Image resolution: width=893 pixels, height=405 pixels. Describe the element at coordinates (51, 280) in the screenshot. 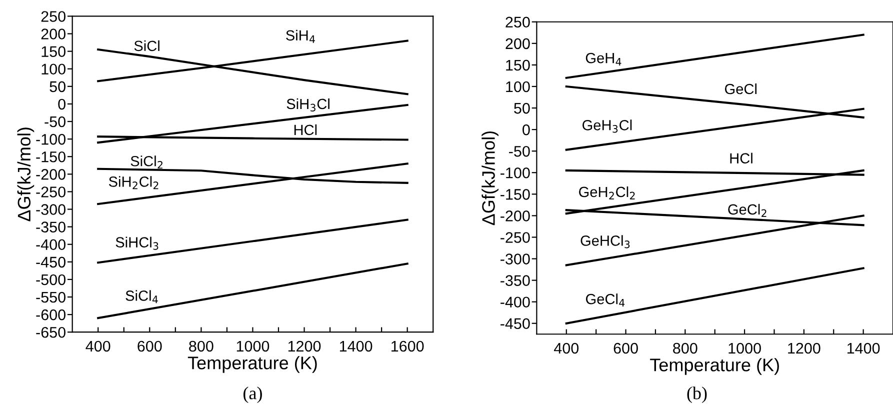

I see `y-tick-label: -500` at that location.